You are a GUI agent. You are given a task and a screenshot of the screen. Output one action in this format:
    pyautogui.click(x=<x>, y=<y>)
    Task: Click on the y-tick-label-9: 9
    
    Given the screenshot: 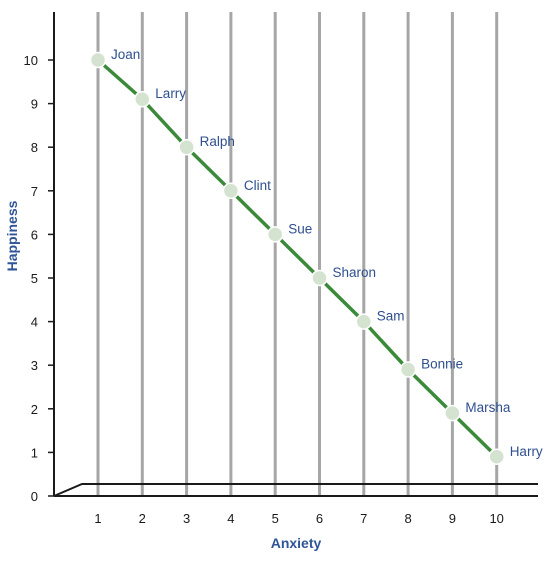 What is the action you would take?
    pyautogui.click(x=34, y=104)
    